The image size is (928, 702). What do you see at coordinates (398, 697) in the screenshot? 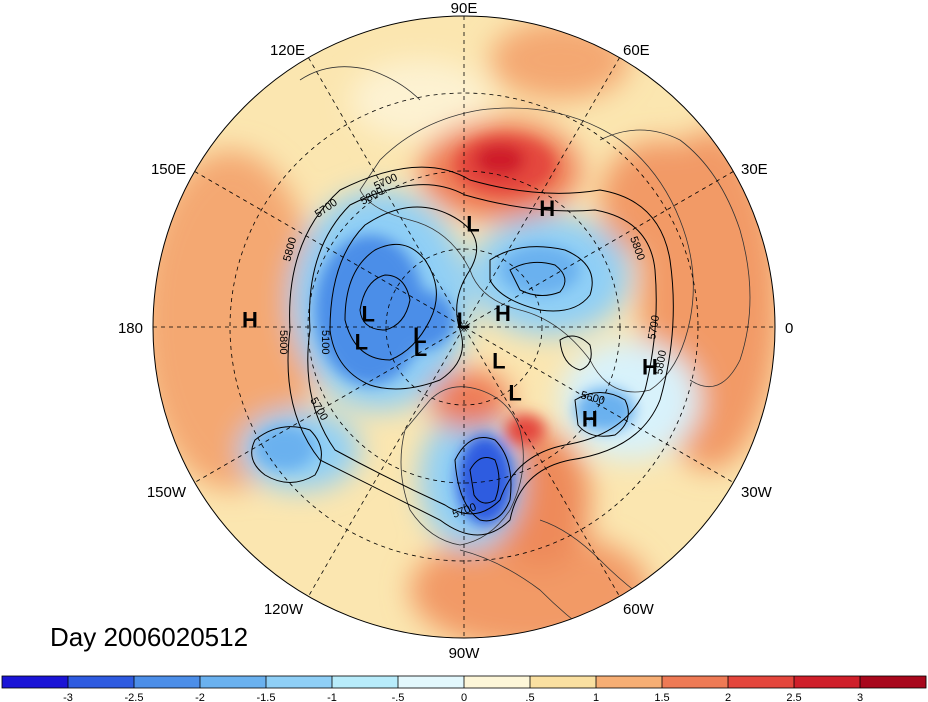
I see `colorbar-tick-label: -.5` at bounding box center [398, 697].